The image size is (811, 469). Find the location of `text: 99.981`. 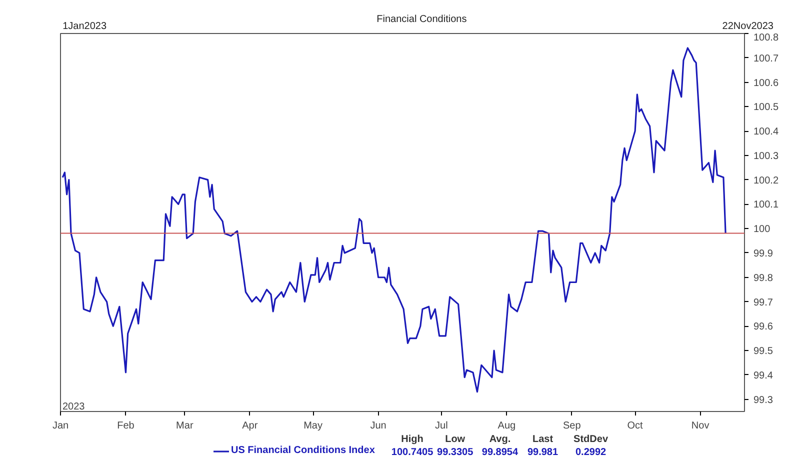

text: 99.981 is located at coordinates (542, 452).